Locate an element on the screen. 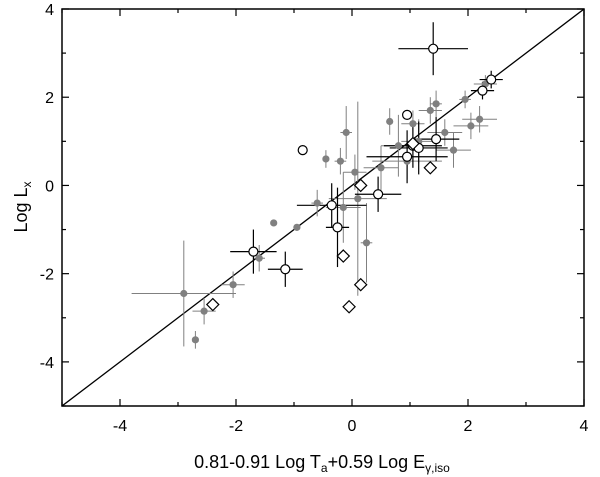 The image size is (600, 477). x-tick-label: 4 is located at coordinates (584, 426).